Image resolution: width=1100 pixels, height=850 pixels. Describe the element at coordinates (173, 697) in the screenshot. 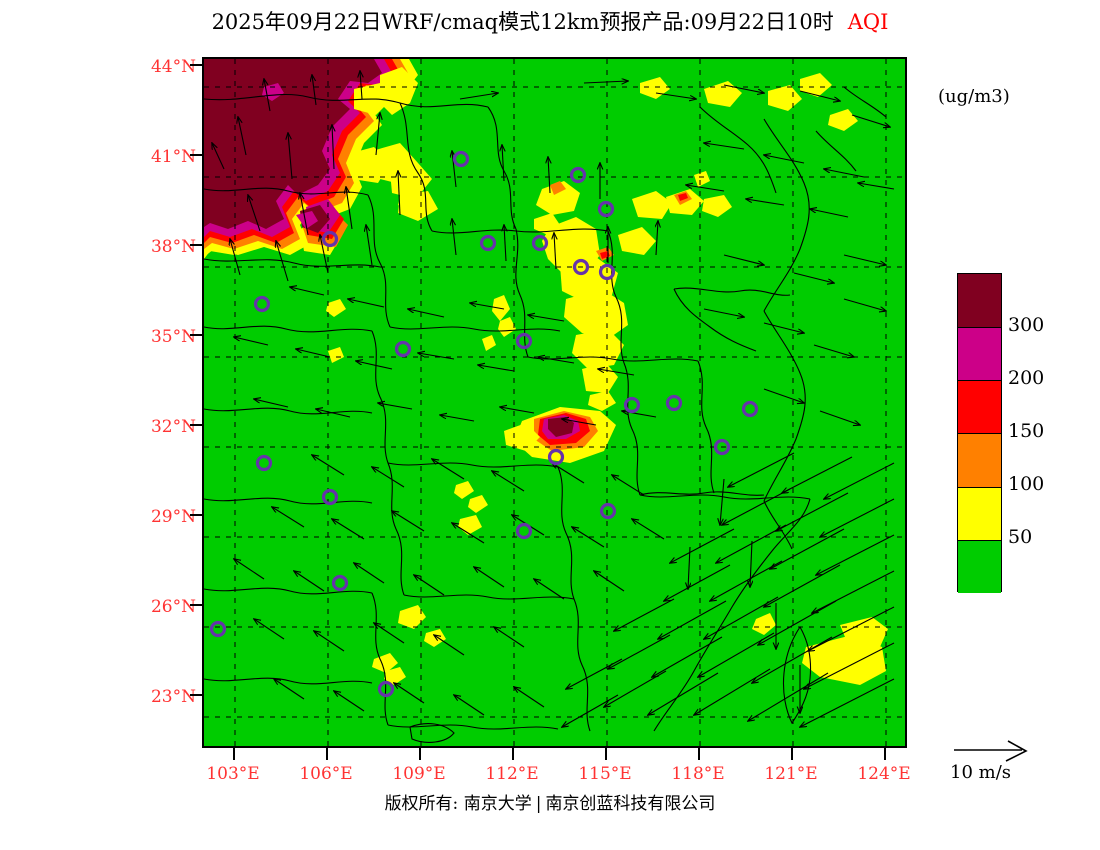

I see `y-tick-label: 23°N` at that location.